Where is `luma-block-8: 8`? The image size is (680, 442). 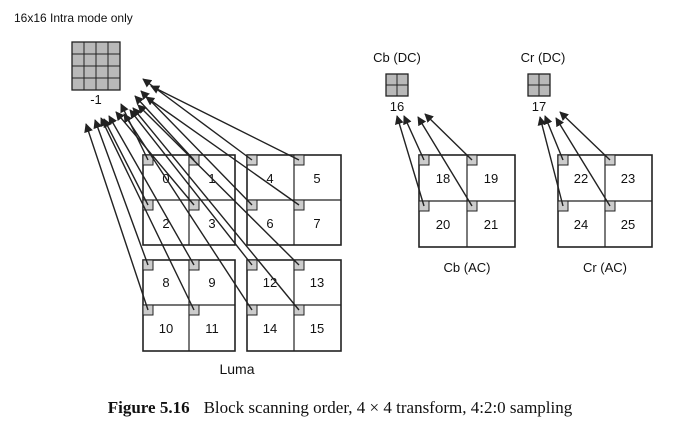
luma-block-8: 8 is located at coordinates (165, 282).